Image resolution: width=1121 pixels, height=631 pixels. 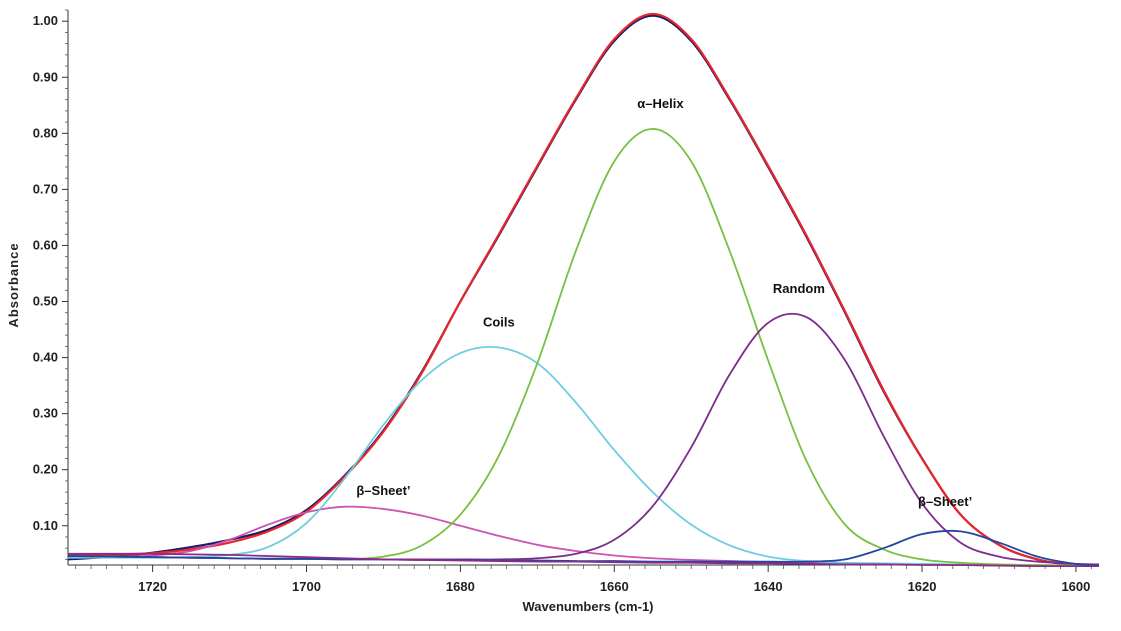 I want to click on x-tick-label: 1620, so click(x=922, y=586).